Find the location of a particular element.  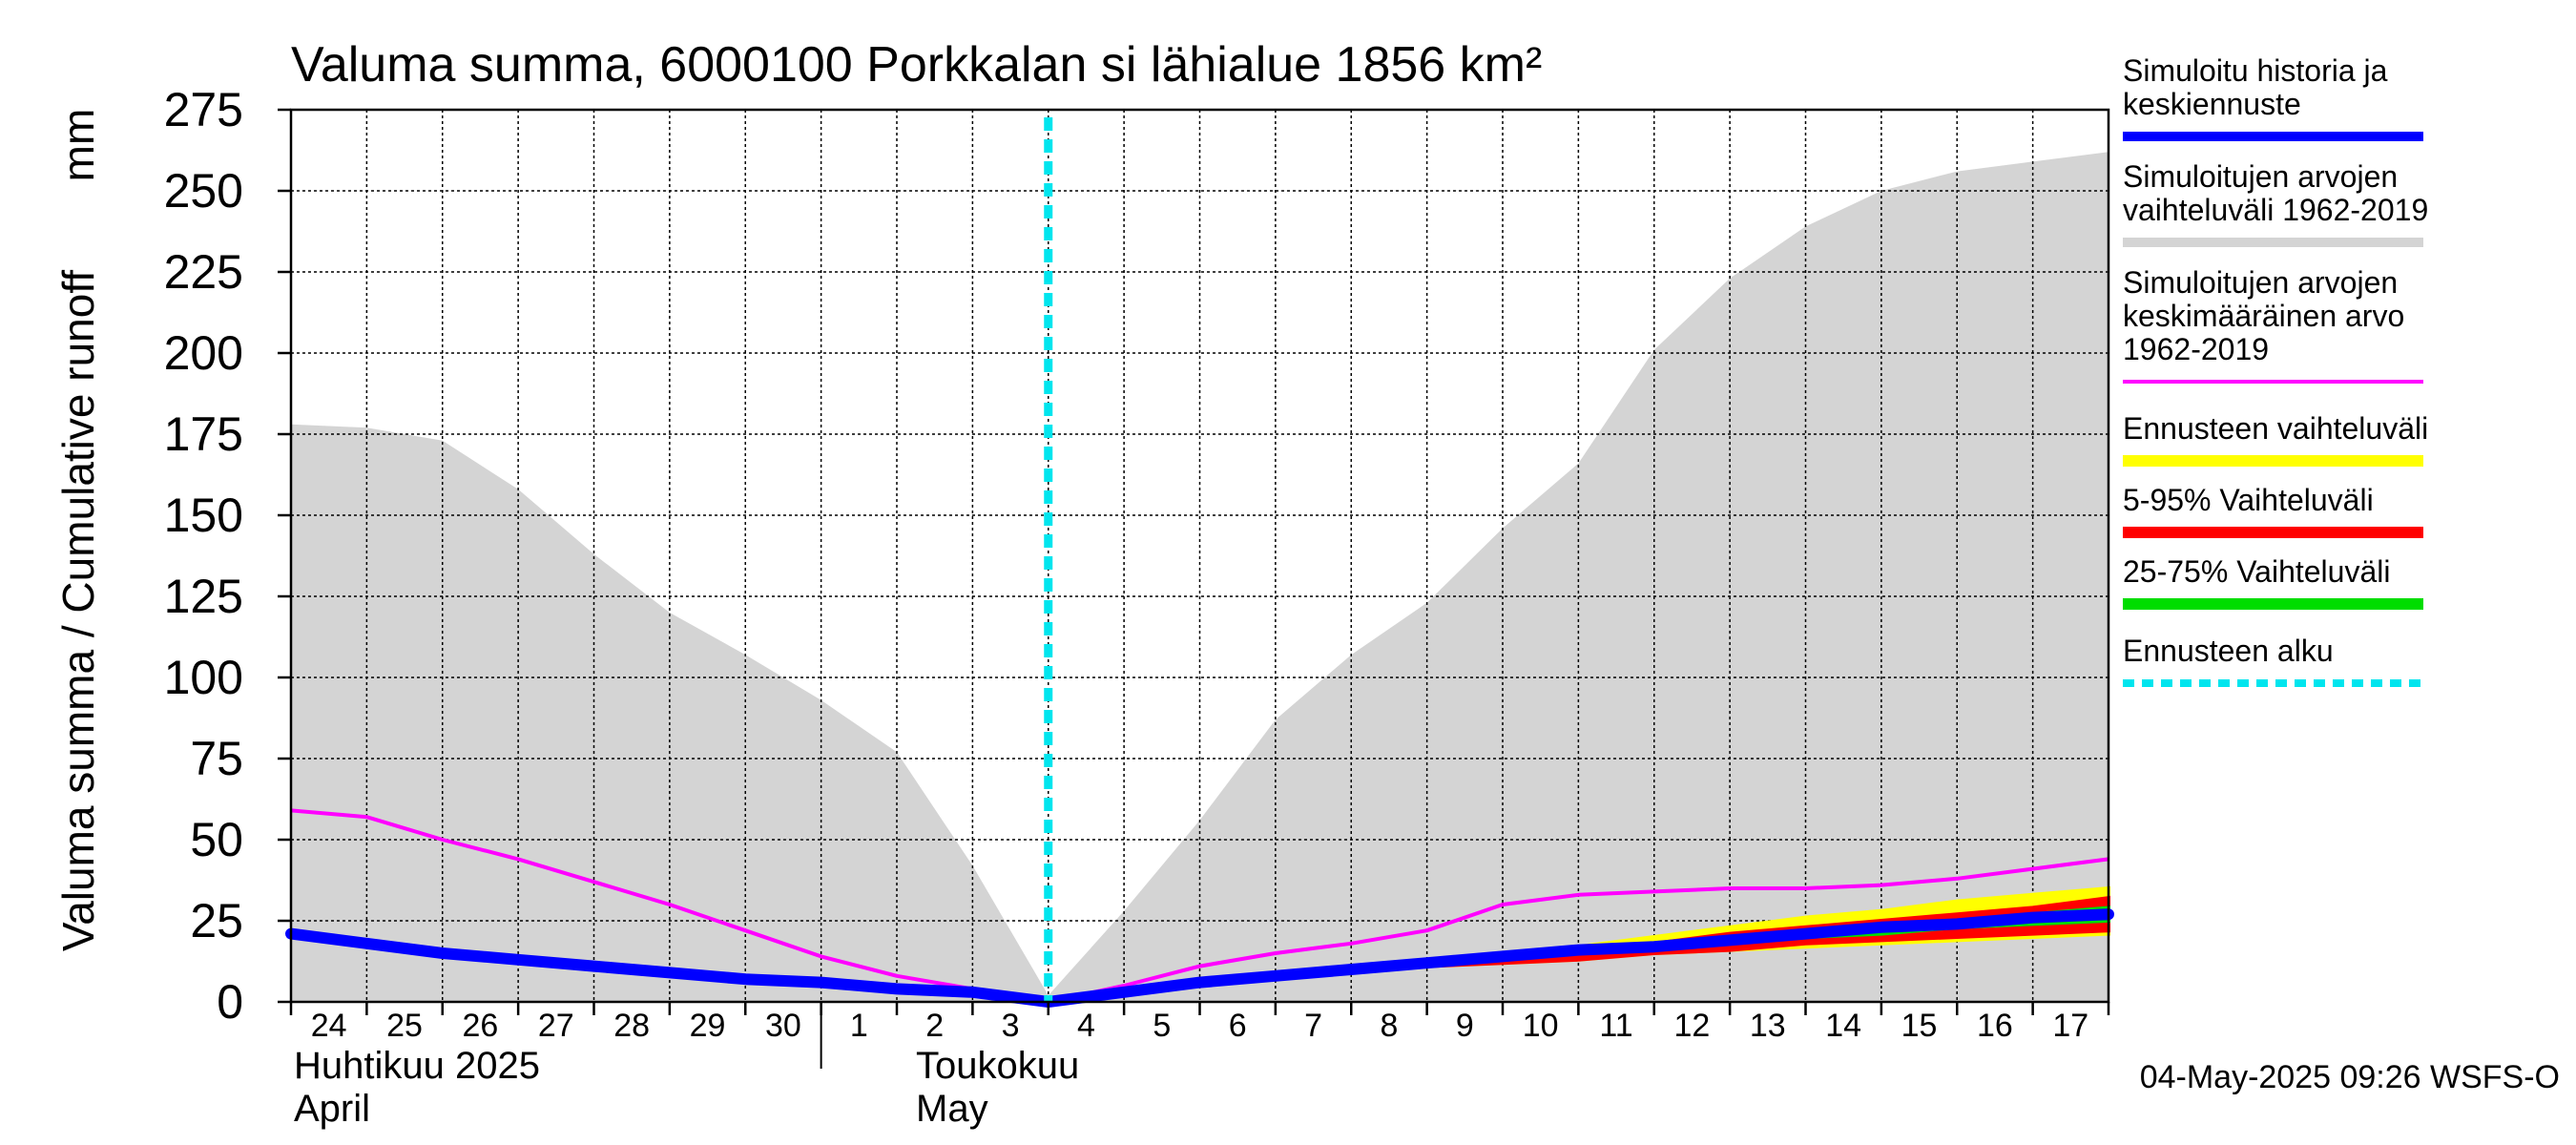

x-tick-label-5: 5 is located at coordinates (1162, 1026).